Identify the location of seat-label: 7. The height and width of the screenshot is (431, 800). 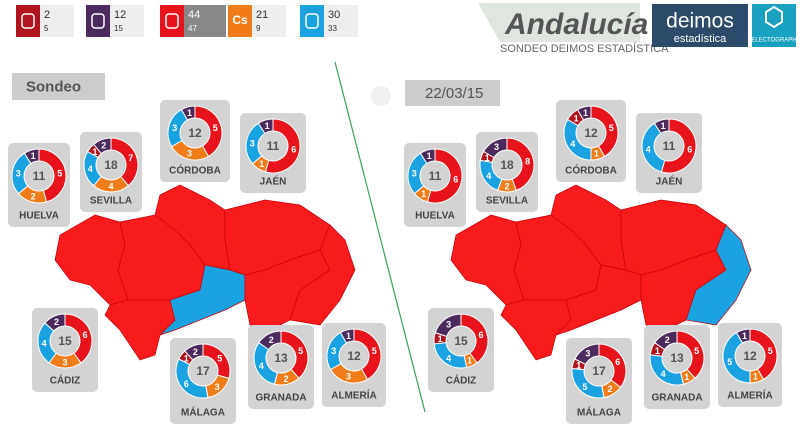
(130, 158).